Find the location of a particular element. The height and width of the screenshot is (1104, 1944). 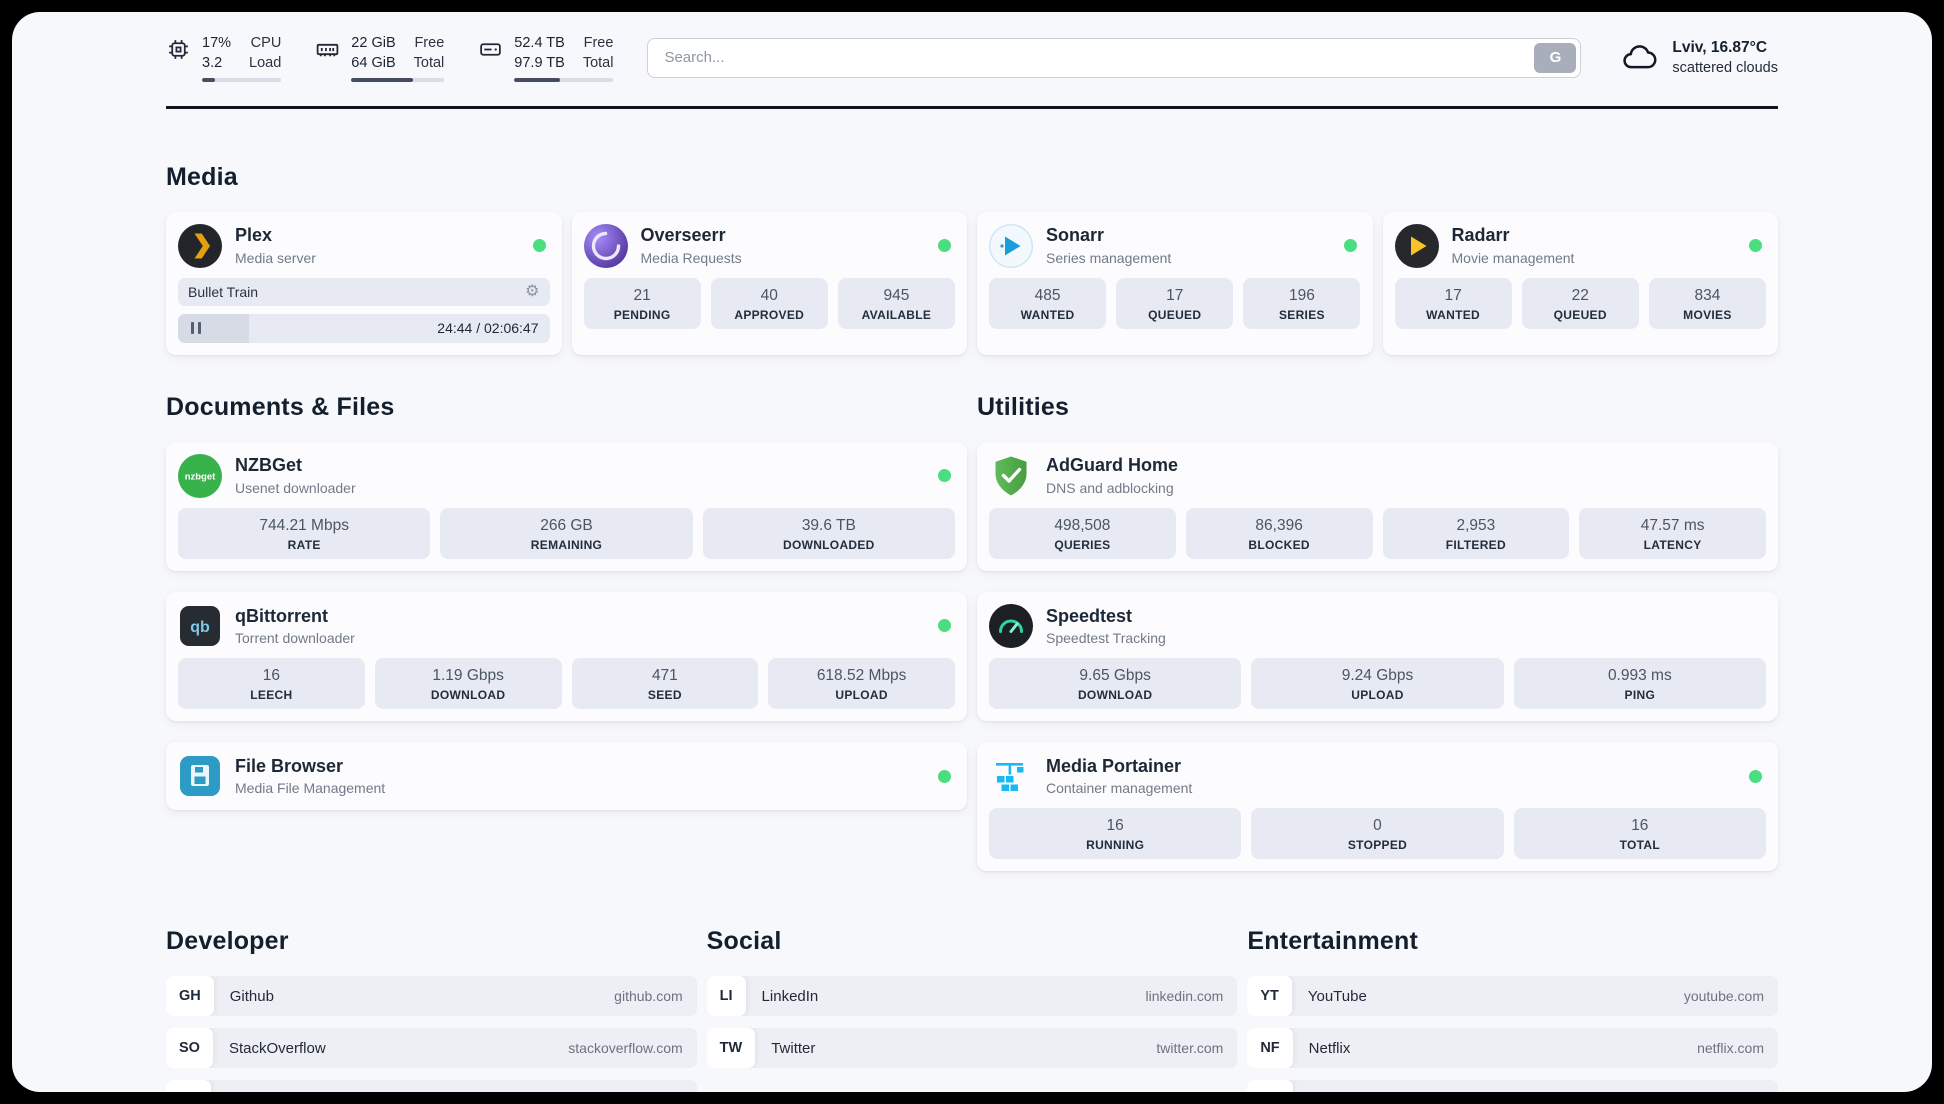

cpu-load-label: Load is located at coordinates (265, 63).